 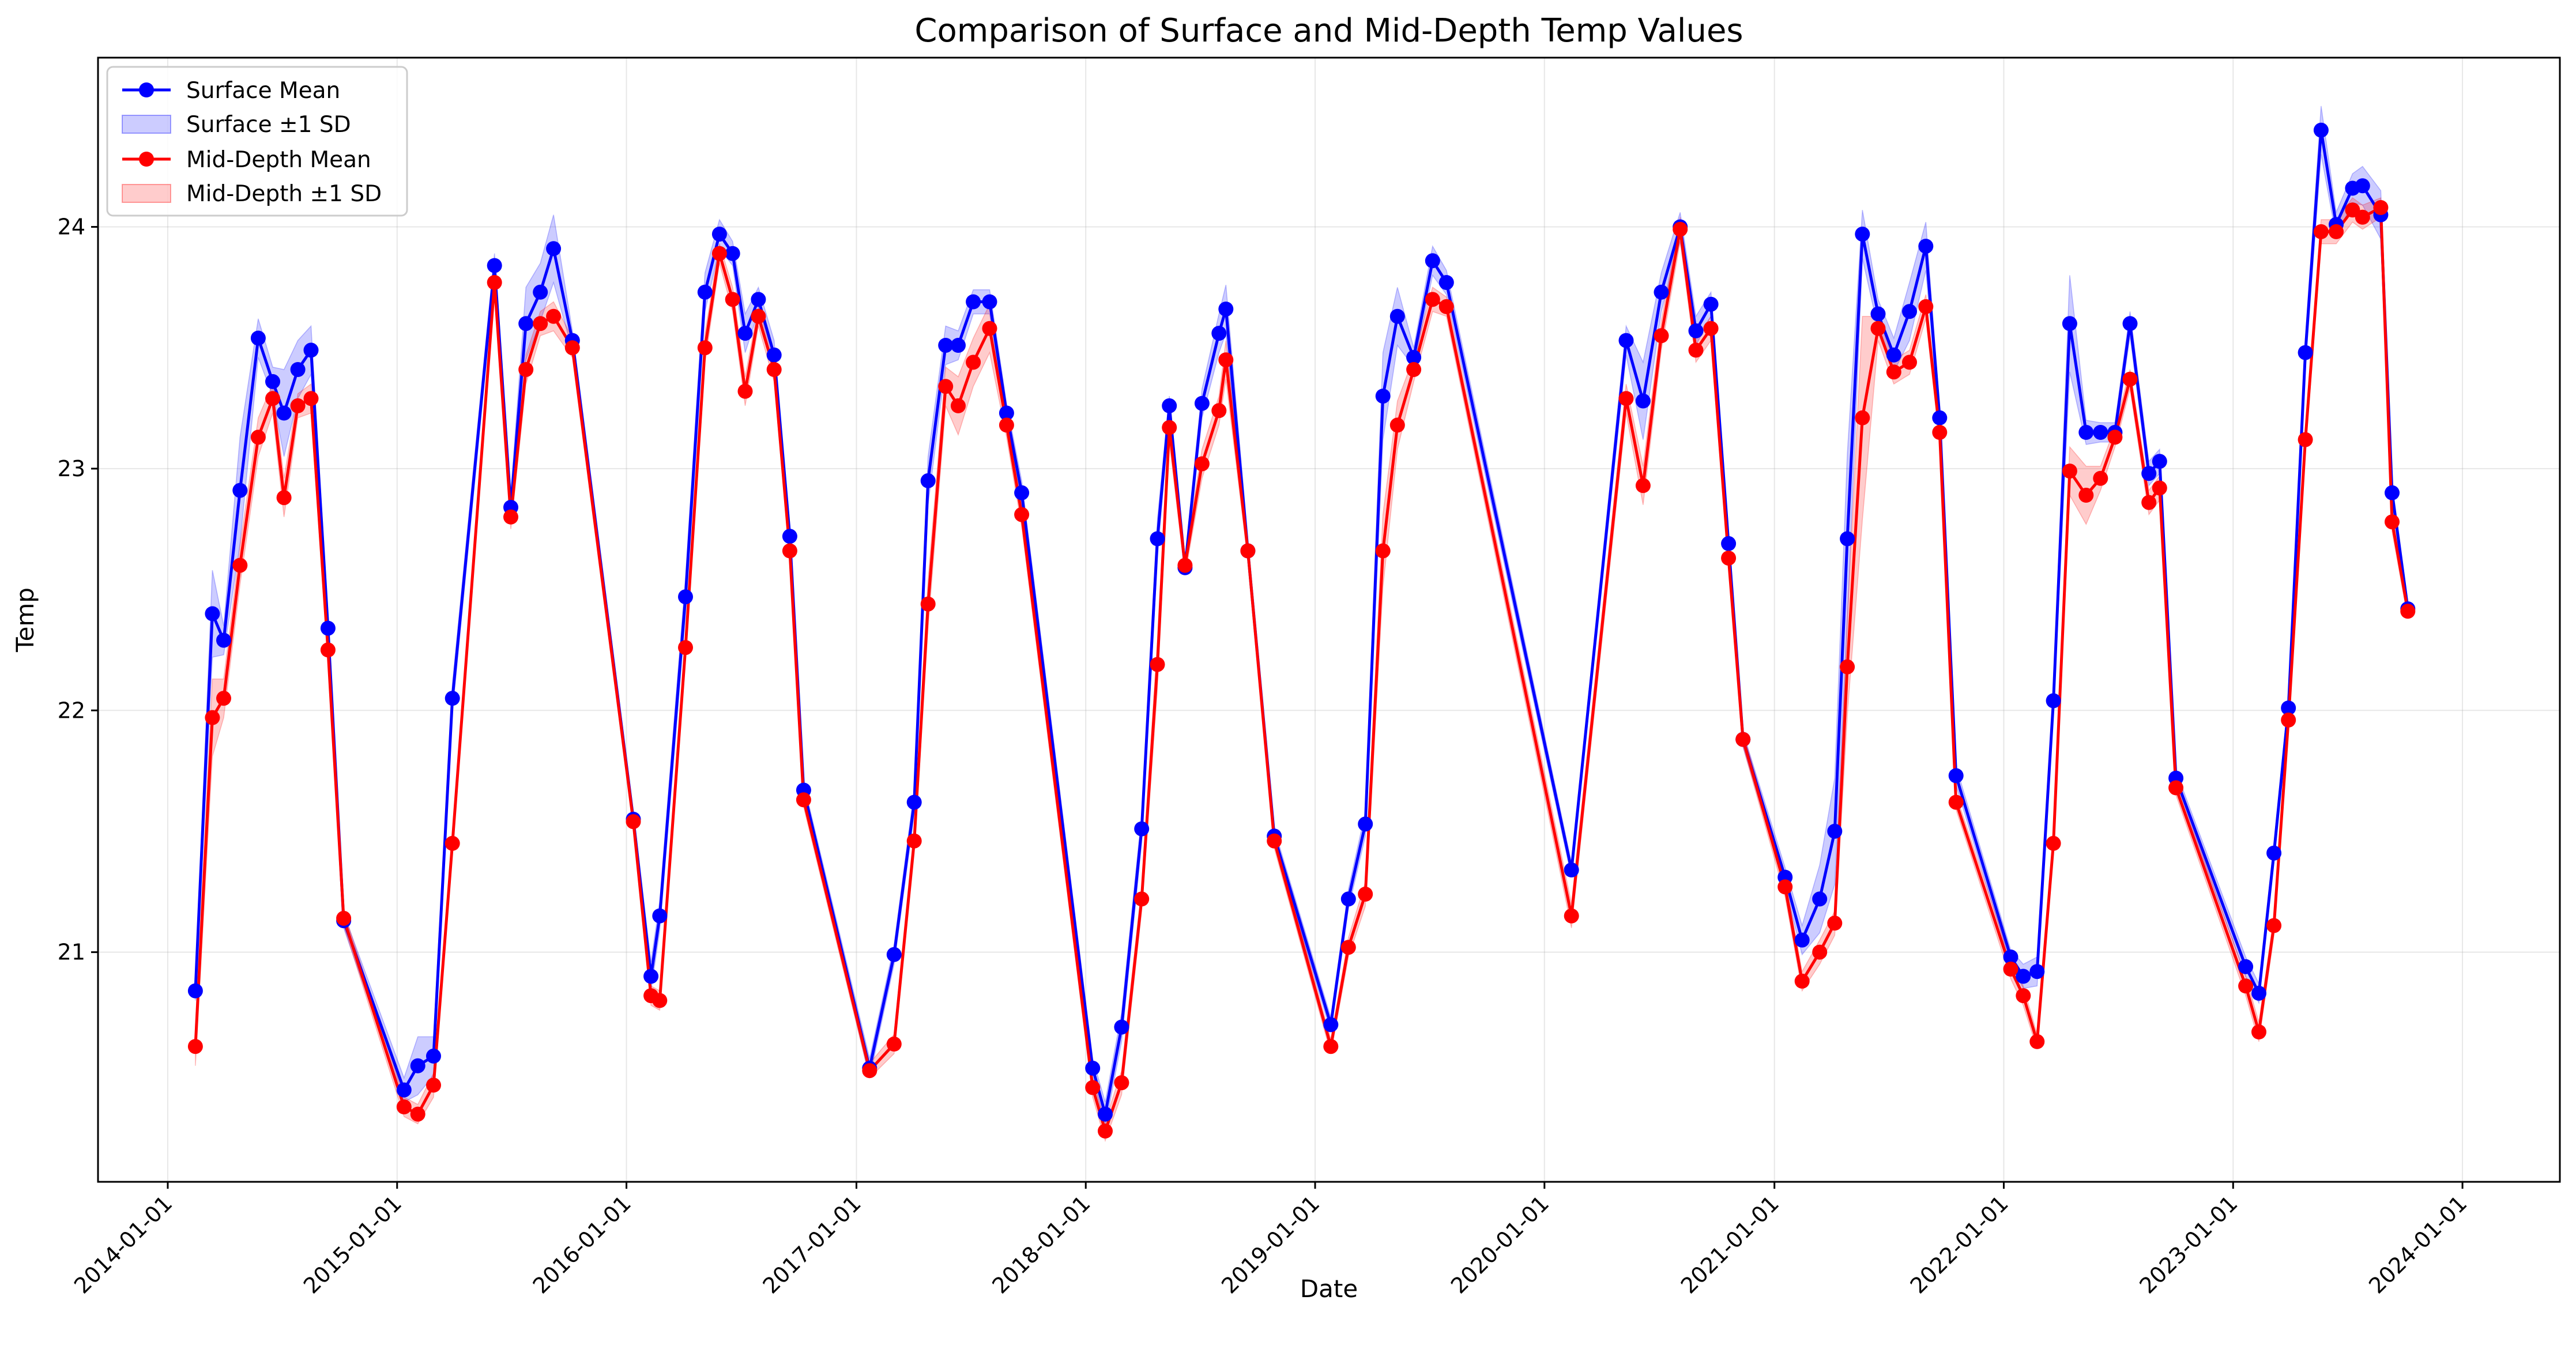 What do you see at coordinates (268, 125) in the screenshot?
I see `legend-label-surface-sd: Surface ±1 SD` at bounding box center [268, 125].